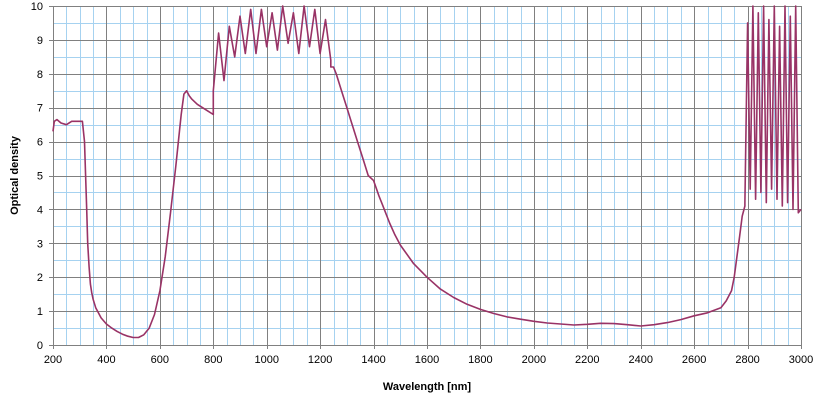 The height and width of the screenshot is (401, 821). I want to click on y-tick-label: 6, so click(40, 143).